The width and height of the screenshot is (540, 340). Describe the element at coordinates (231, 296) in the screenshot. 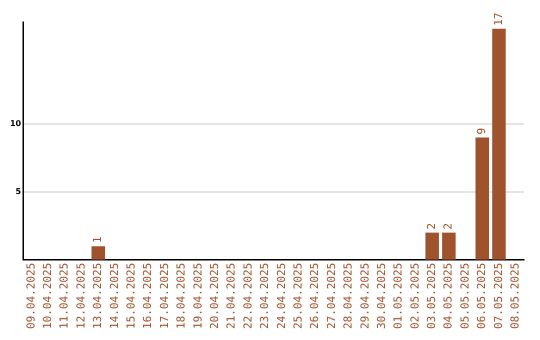

I see `x-tick-label: 21.04.2025` at that location.